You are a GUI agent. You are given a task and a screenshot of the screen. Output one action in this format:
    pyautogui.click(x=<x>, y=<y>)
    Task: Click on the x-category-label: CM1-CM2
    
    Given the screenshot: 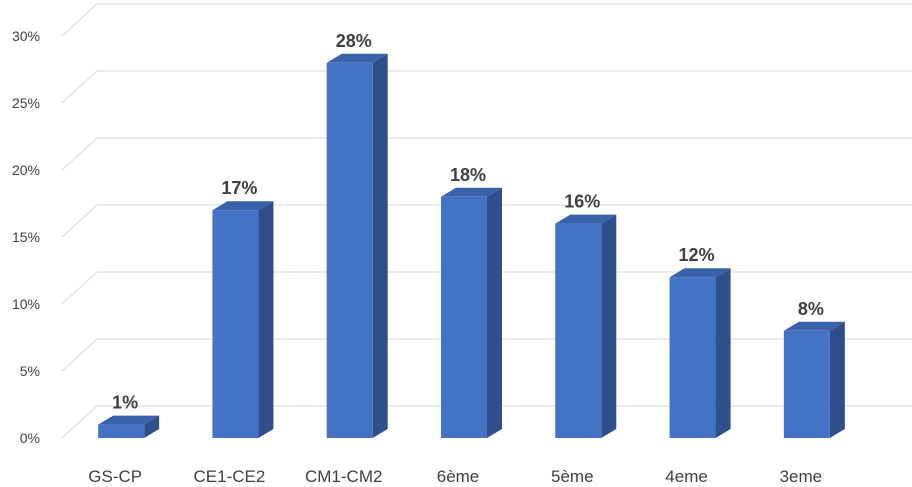 What is the action you would take?
    pyautogui.click(x=343, y=476)
    